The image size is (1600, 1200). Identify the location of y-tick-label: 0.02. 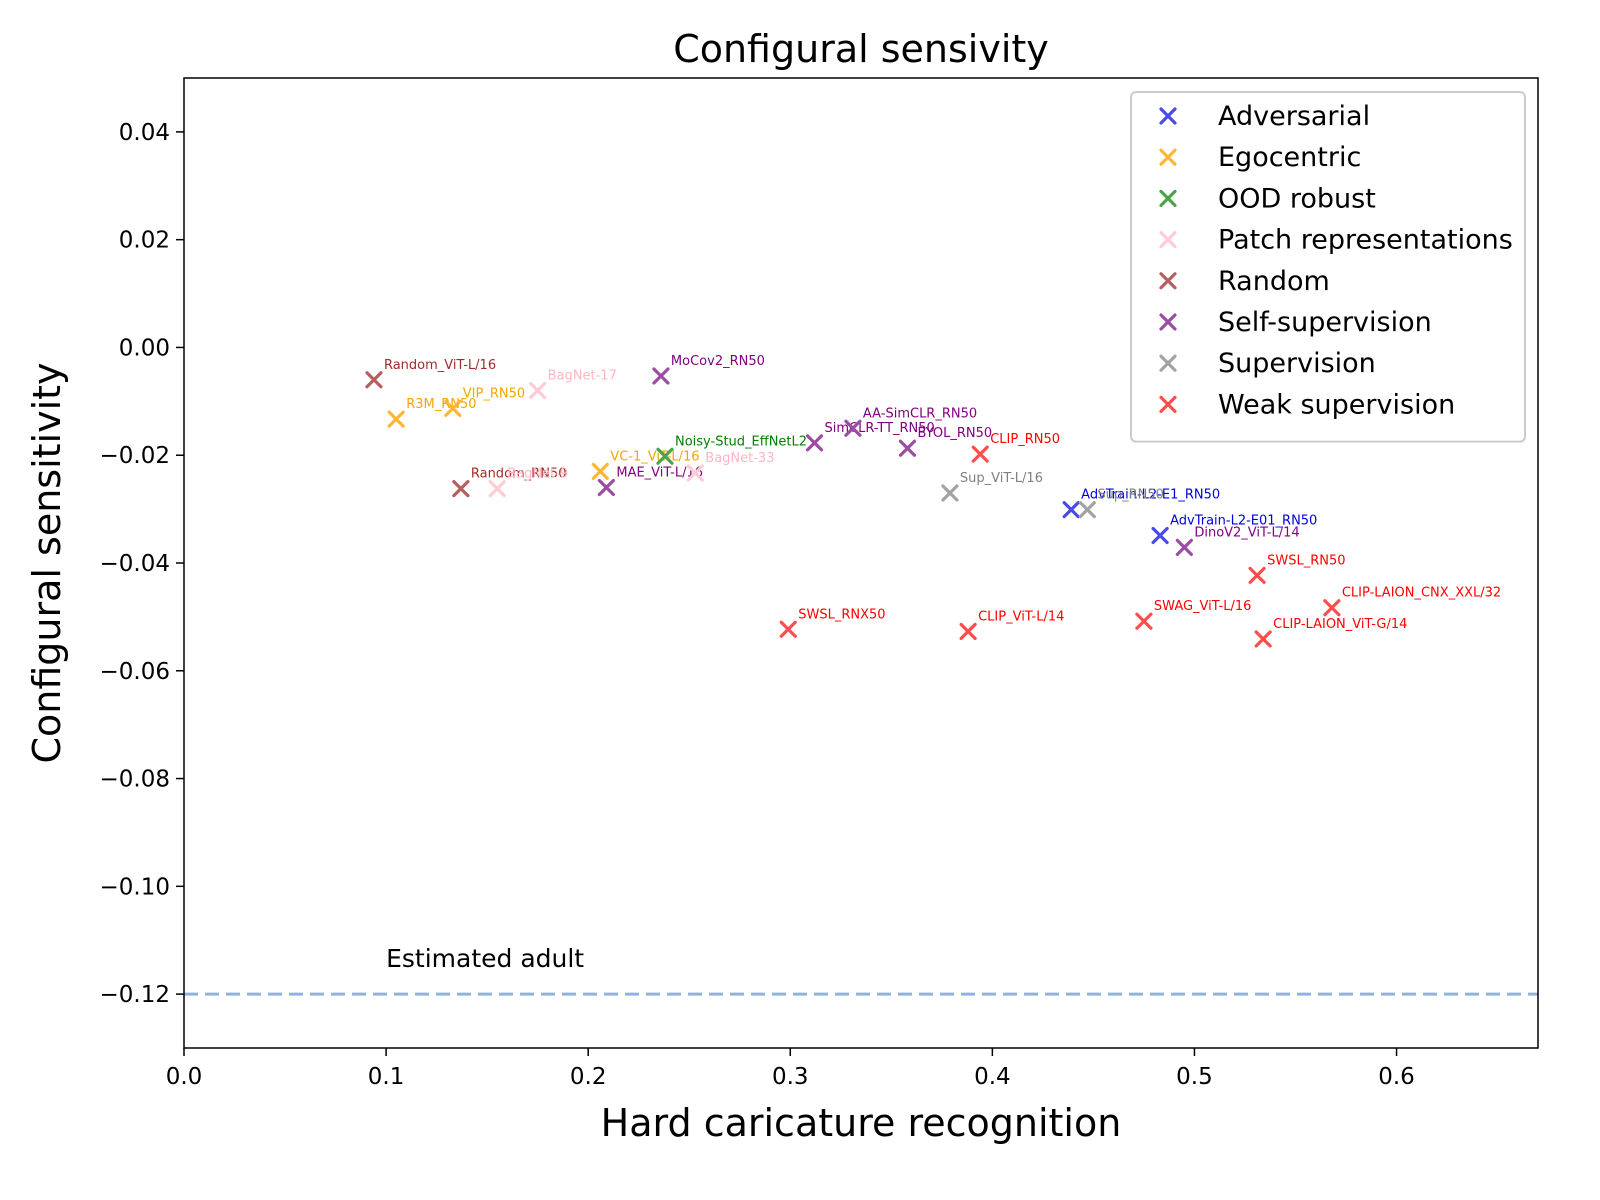
(144, 241).